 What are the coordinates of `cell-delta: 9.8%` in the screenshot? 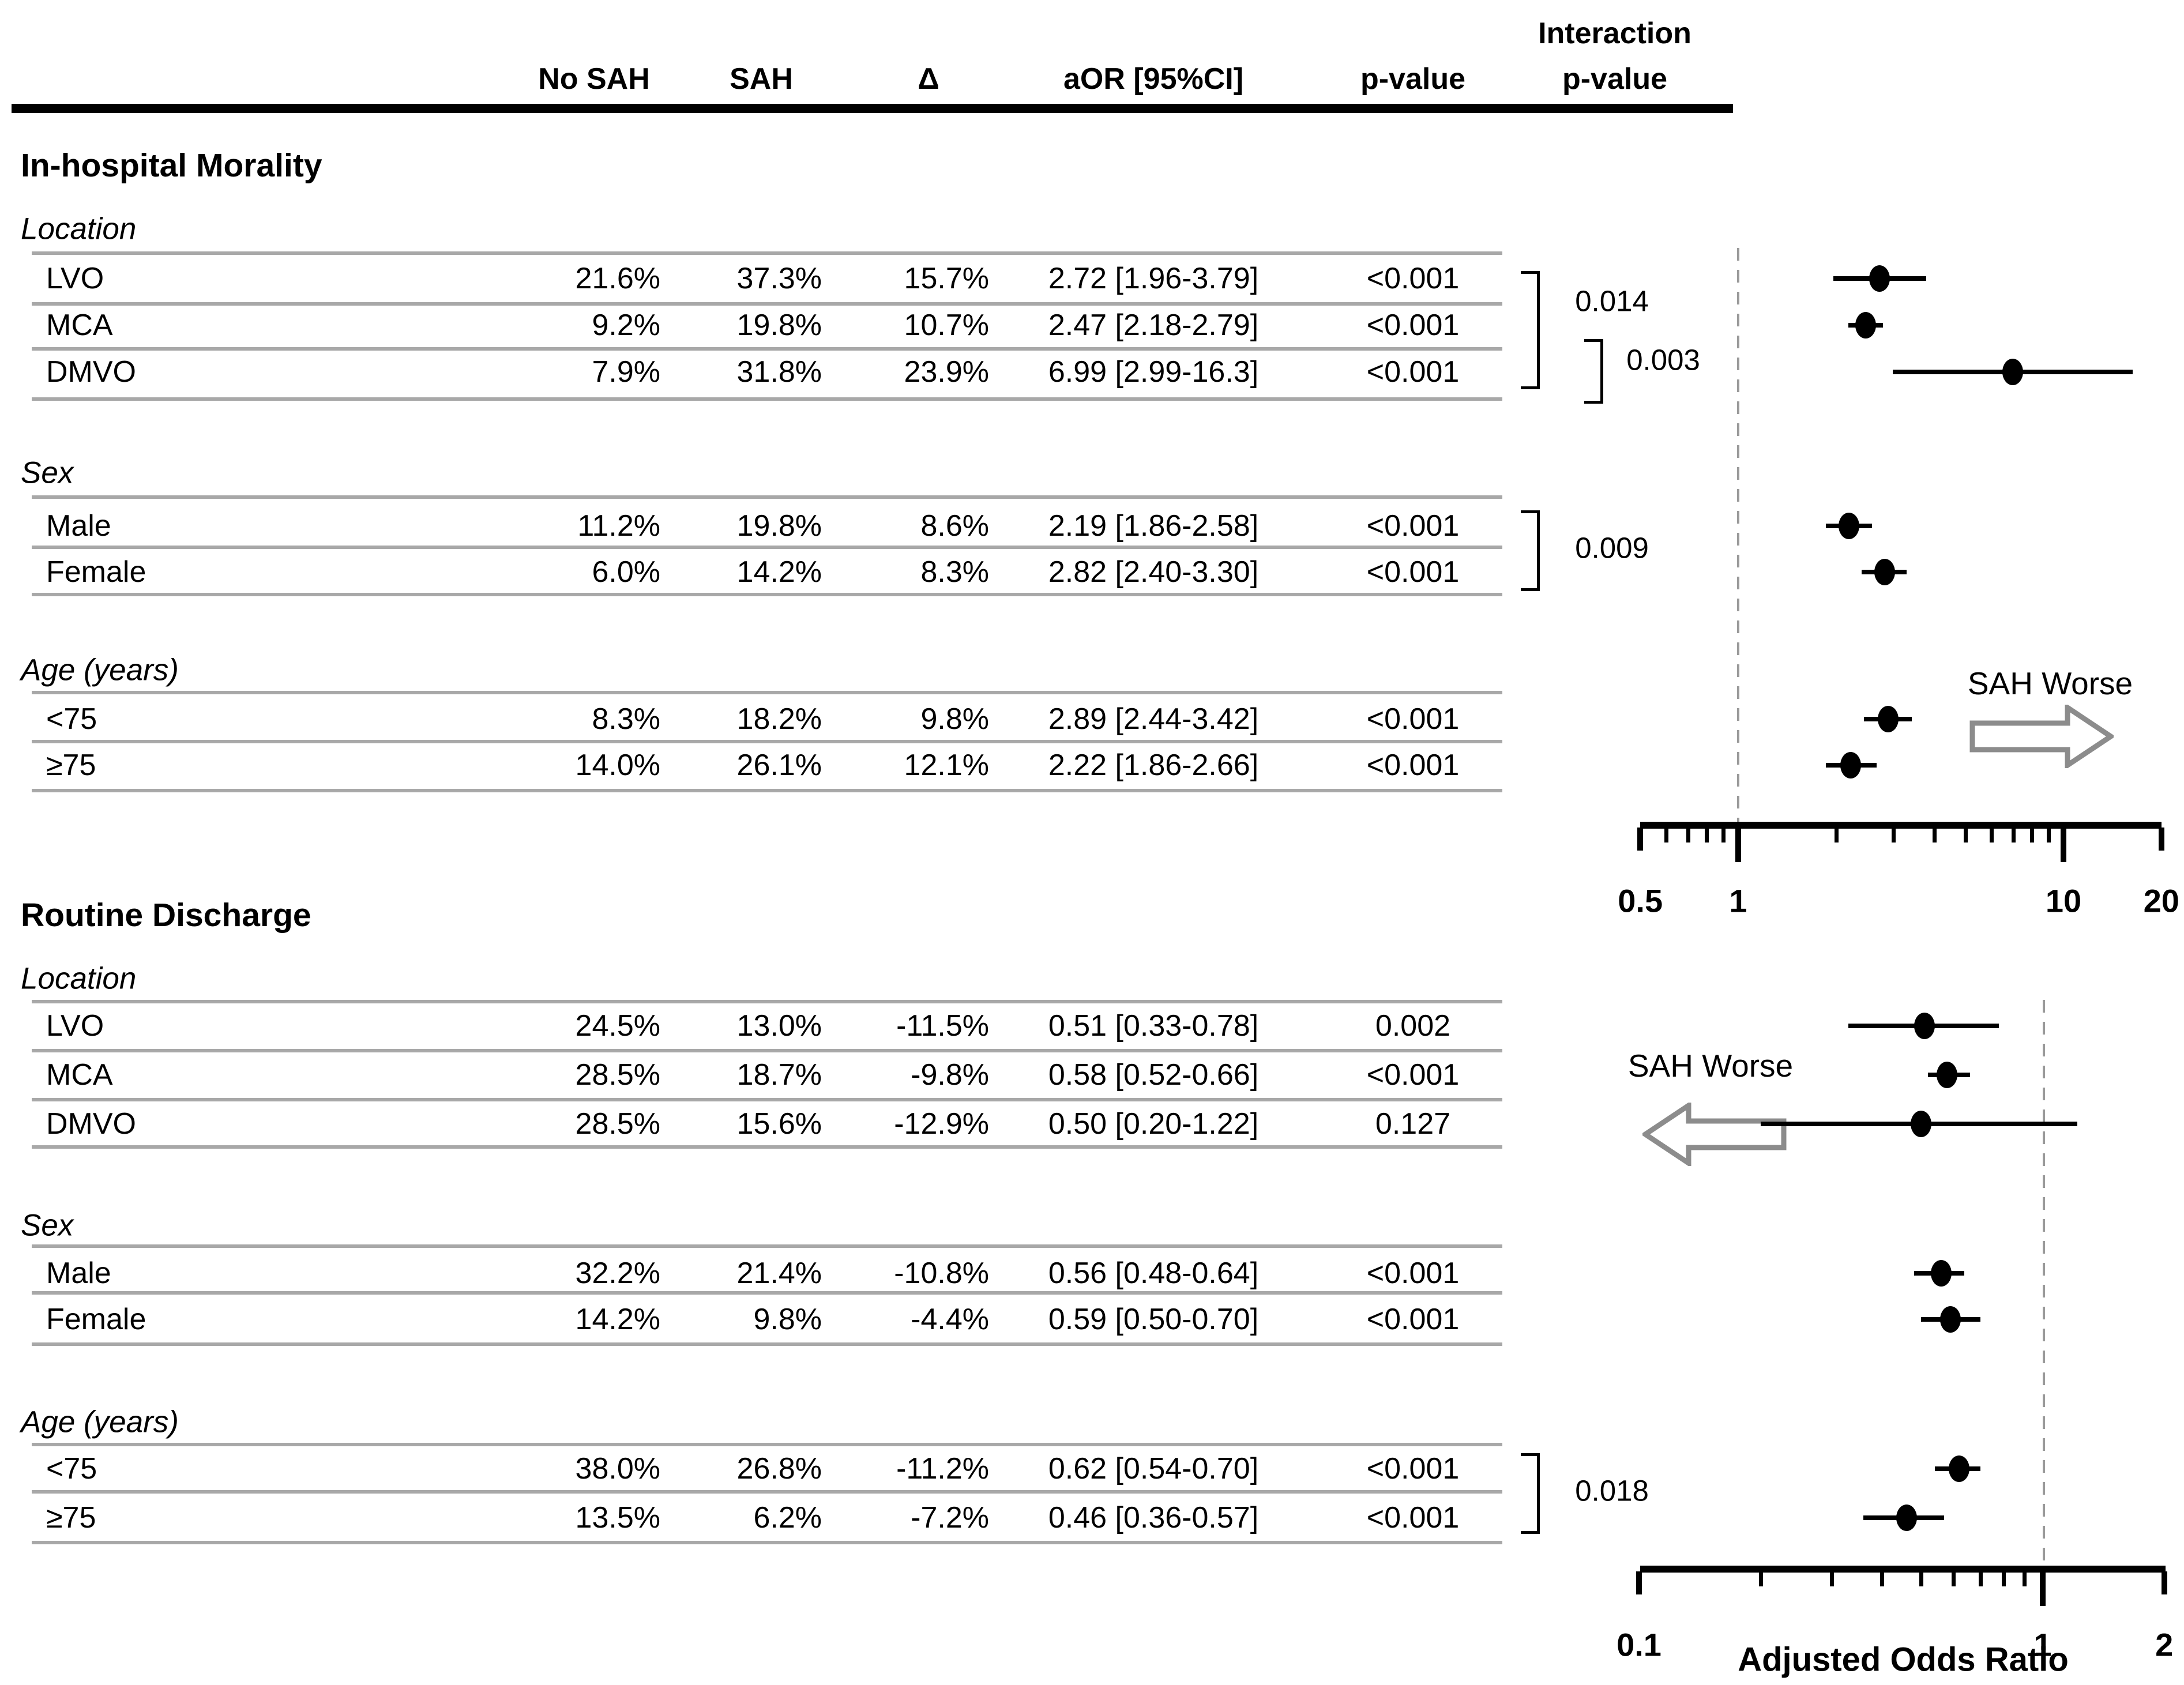 It's located at (954, 719).